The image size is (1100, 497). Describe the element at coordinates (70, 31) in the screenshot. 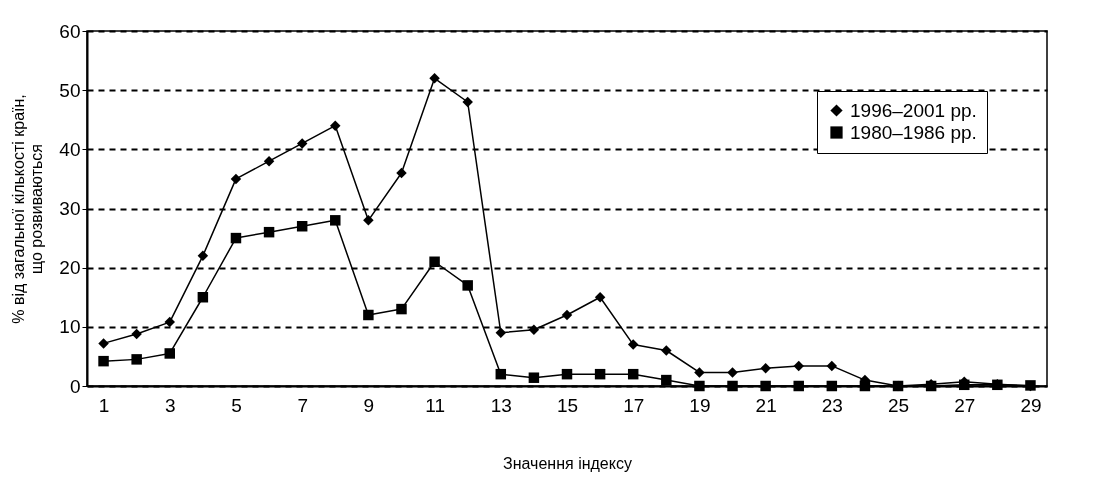

I see `y-tick-label: 60` at that location.